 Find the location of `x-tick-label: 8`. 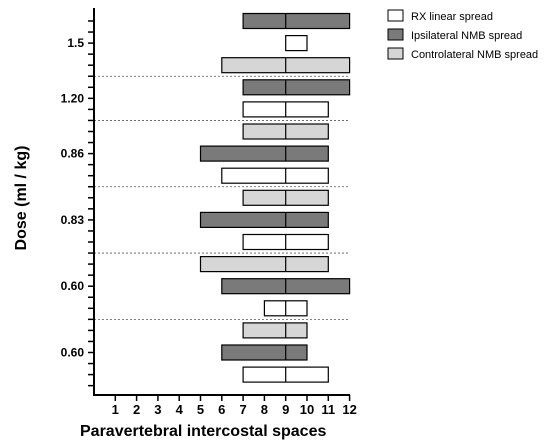

x-tick-label: 8 is located at coordinates (264, 409).